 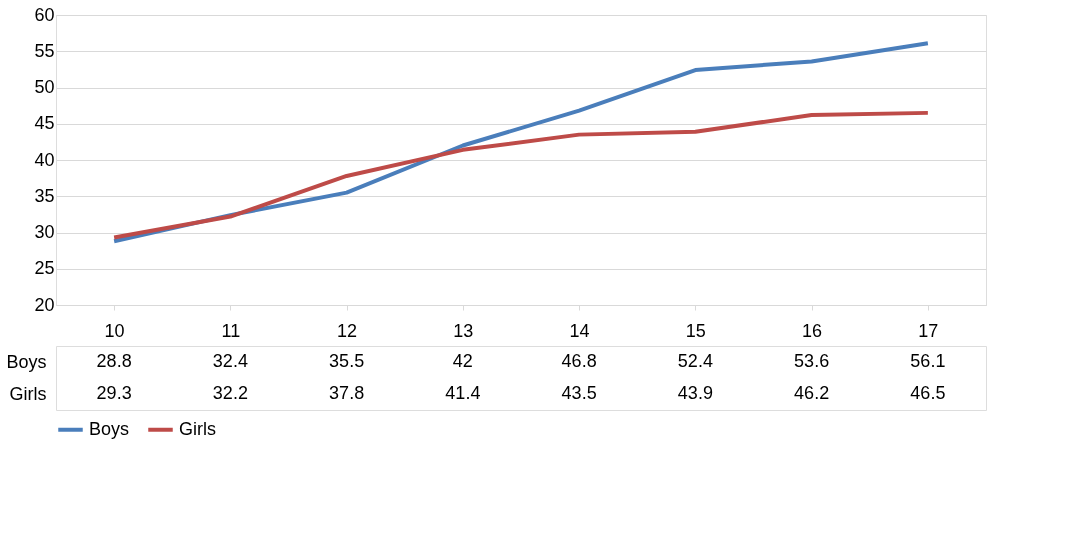 What do you see at coordinates (812, 393) in the screenshot?
I see `data-label: 46.2` at bounding box center [812, 393].